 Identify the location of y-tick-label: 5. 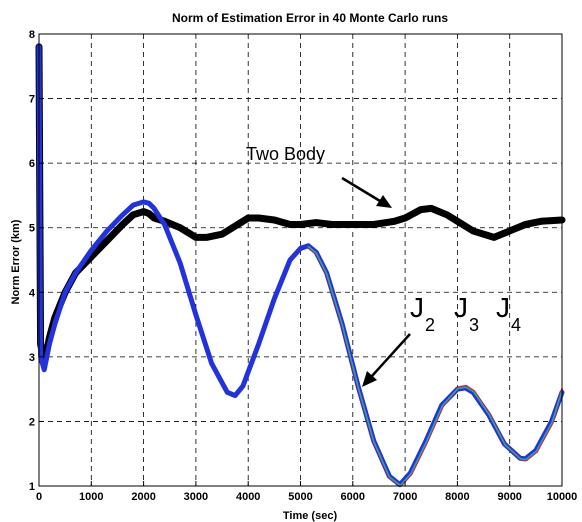
(32, 229).